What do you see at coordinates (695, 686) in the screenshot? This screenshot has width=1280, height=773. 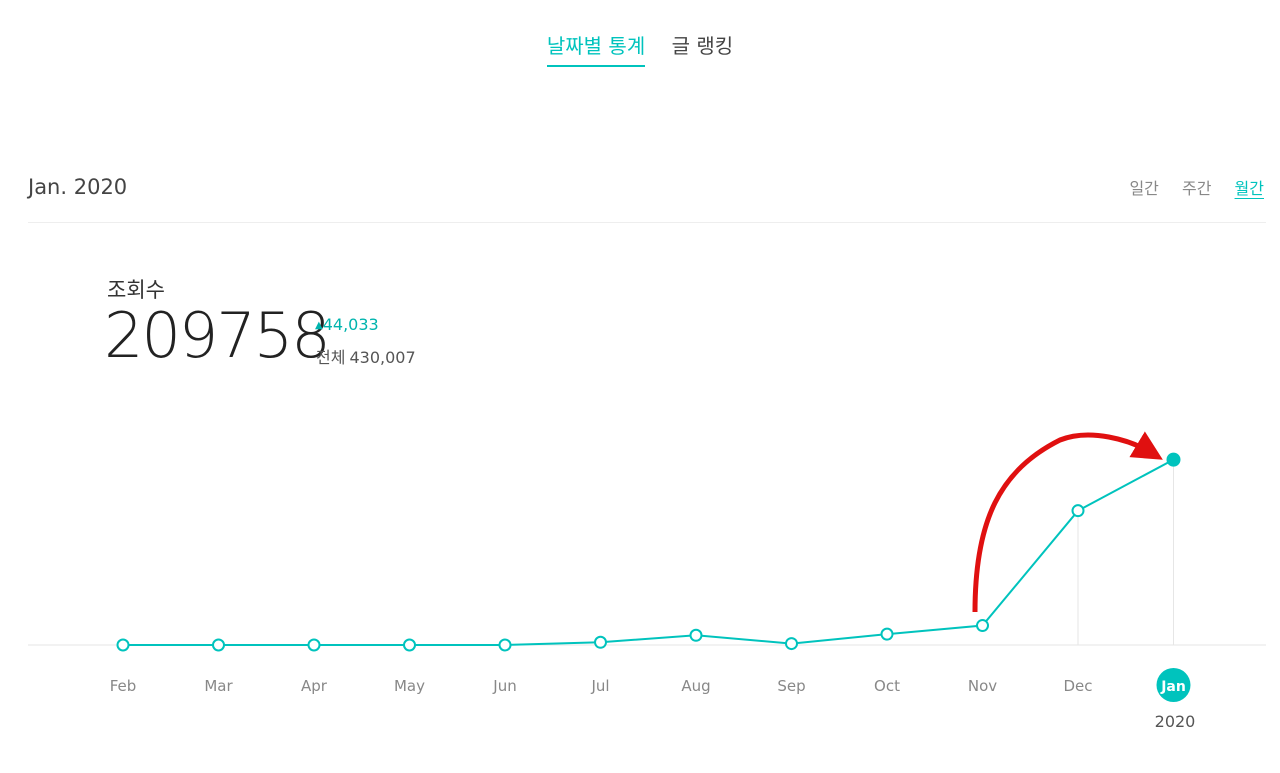 I see `x-tick-aug: Aug` at bounding box center [695, 686].